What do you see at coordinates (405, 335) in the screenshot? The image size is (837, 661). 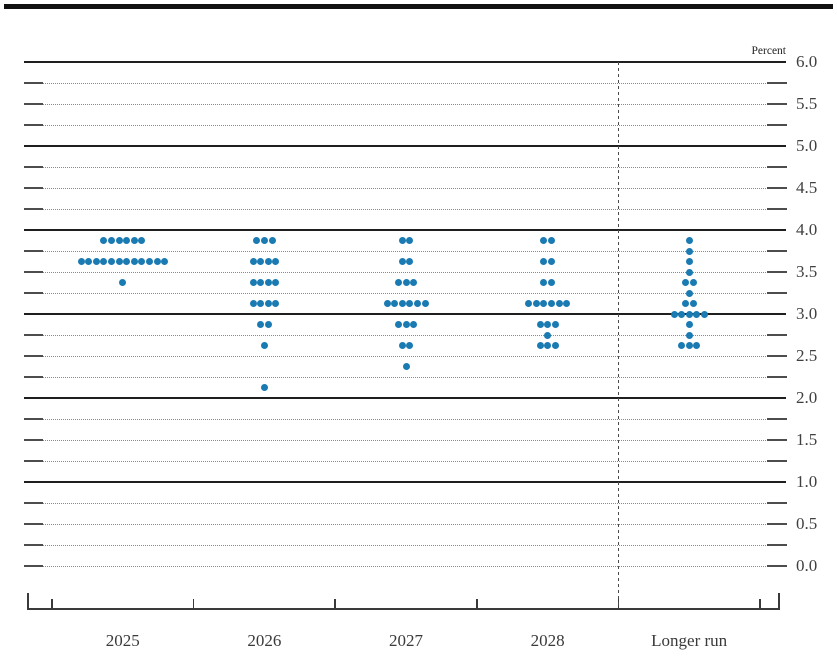 I see `gridline-dotted-2.75` at bounding box center [405, 335].